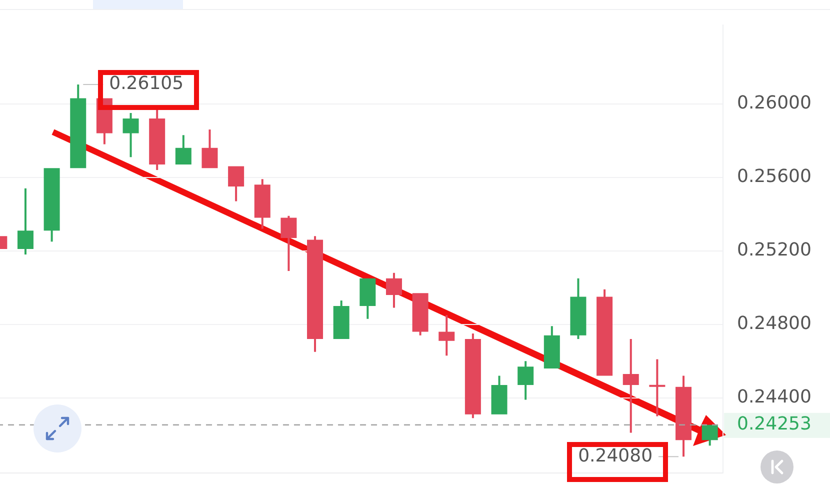  Describe the element at coordinates (615, 455) in the screenshot. I see `annotation: 0.24080` at that location.